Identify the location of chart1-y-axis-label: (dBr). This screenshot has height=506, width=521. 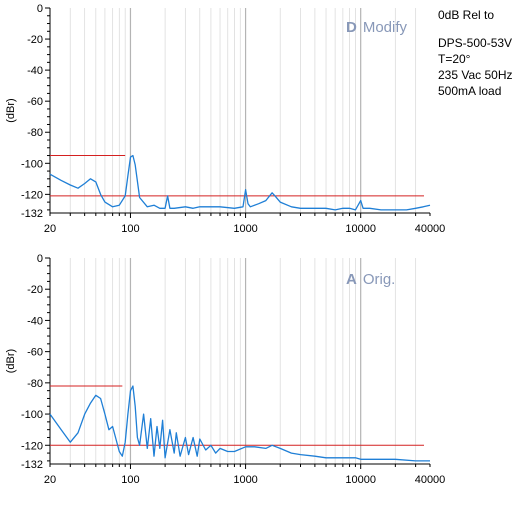
(11, 110).